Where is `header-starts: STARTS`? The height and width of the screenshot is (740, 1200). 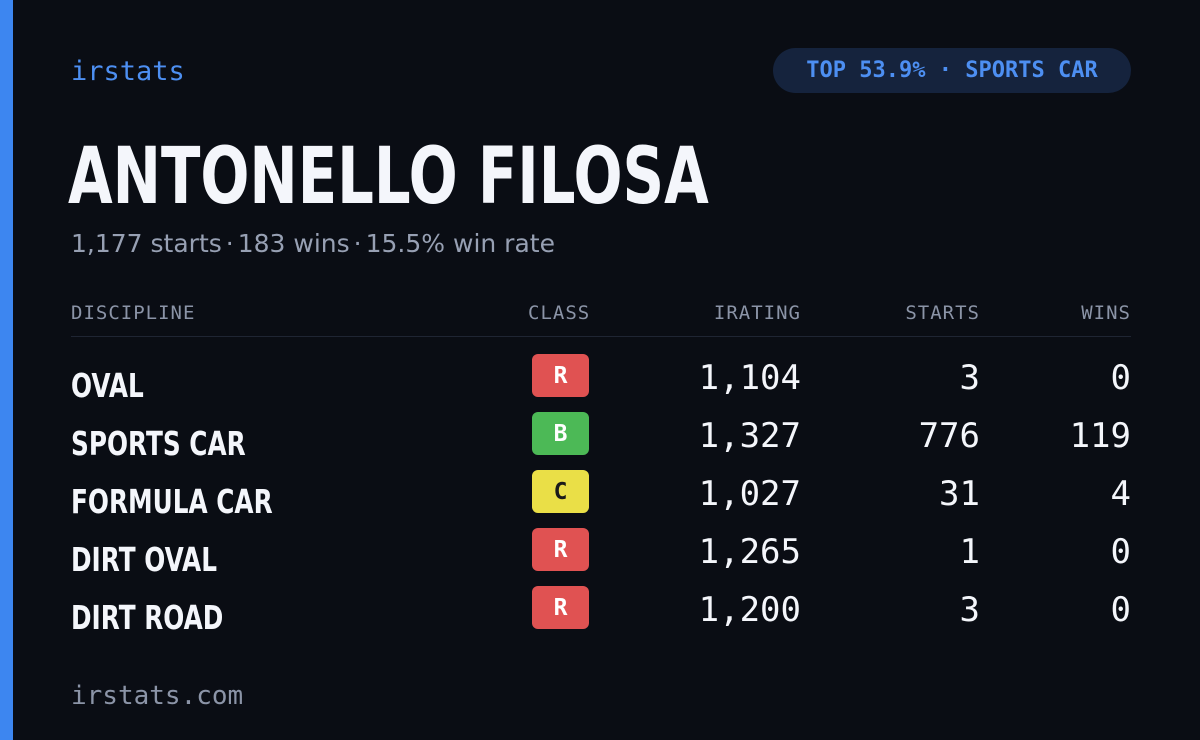 header-starts: STARTS is located at coordinates (942, 313).